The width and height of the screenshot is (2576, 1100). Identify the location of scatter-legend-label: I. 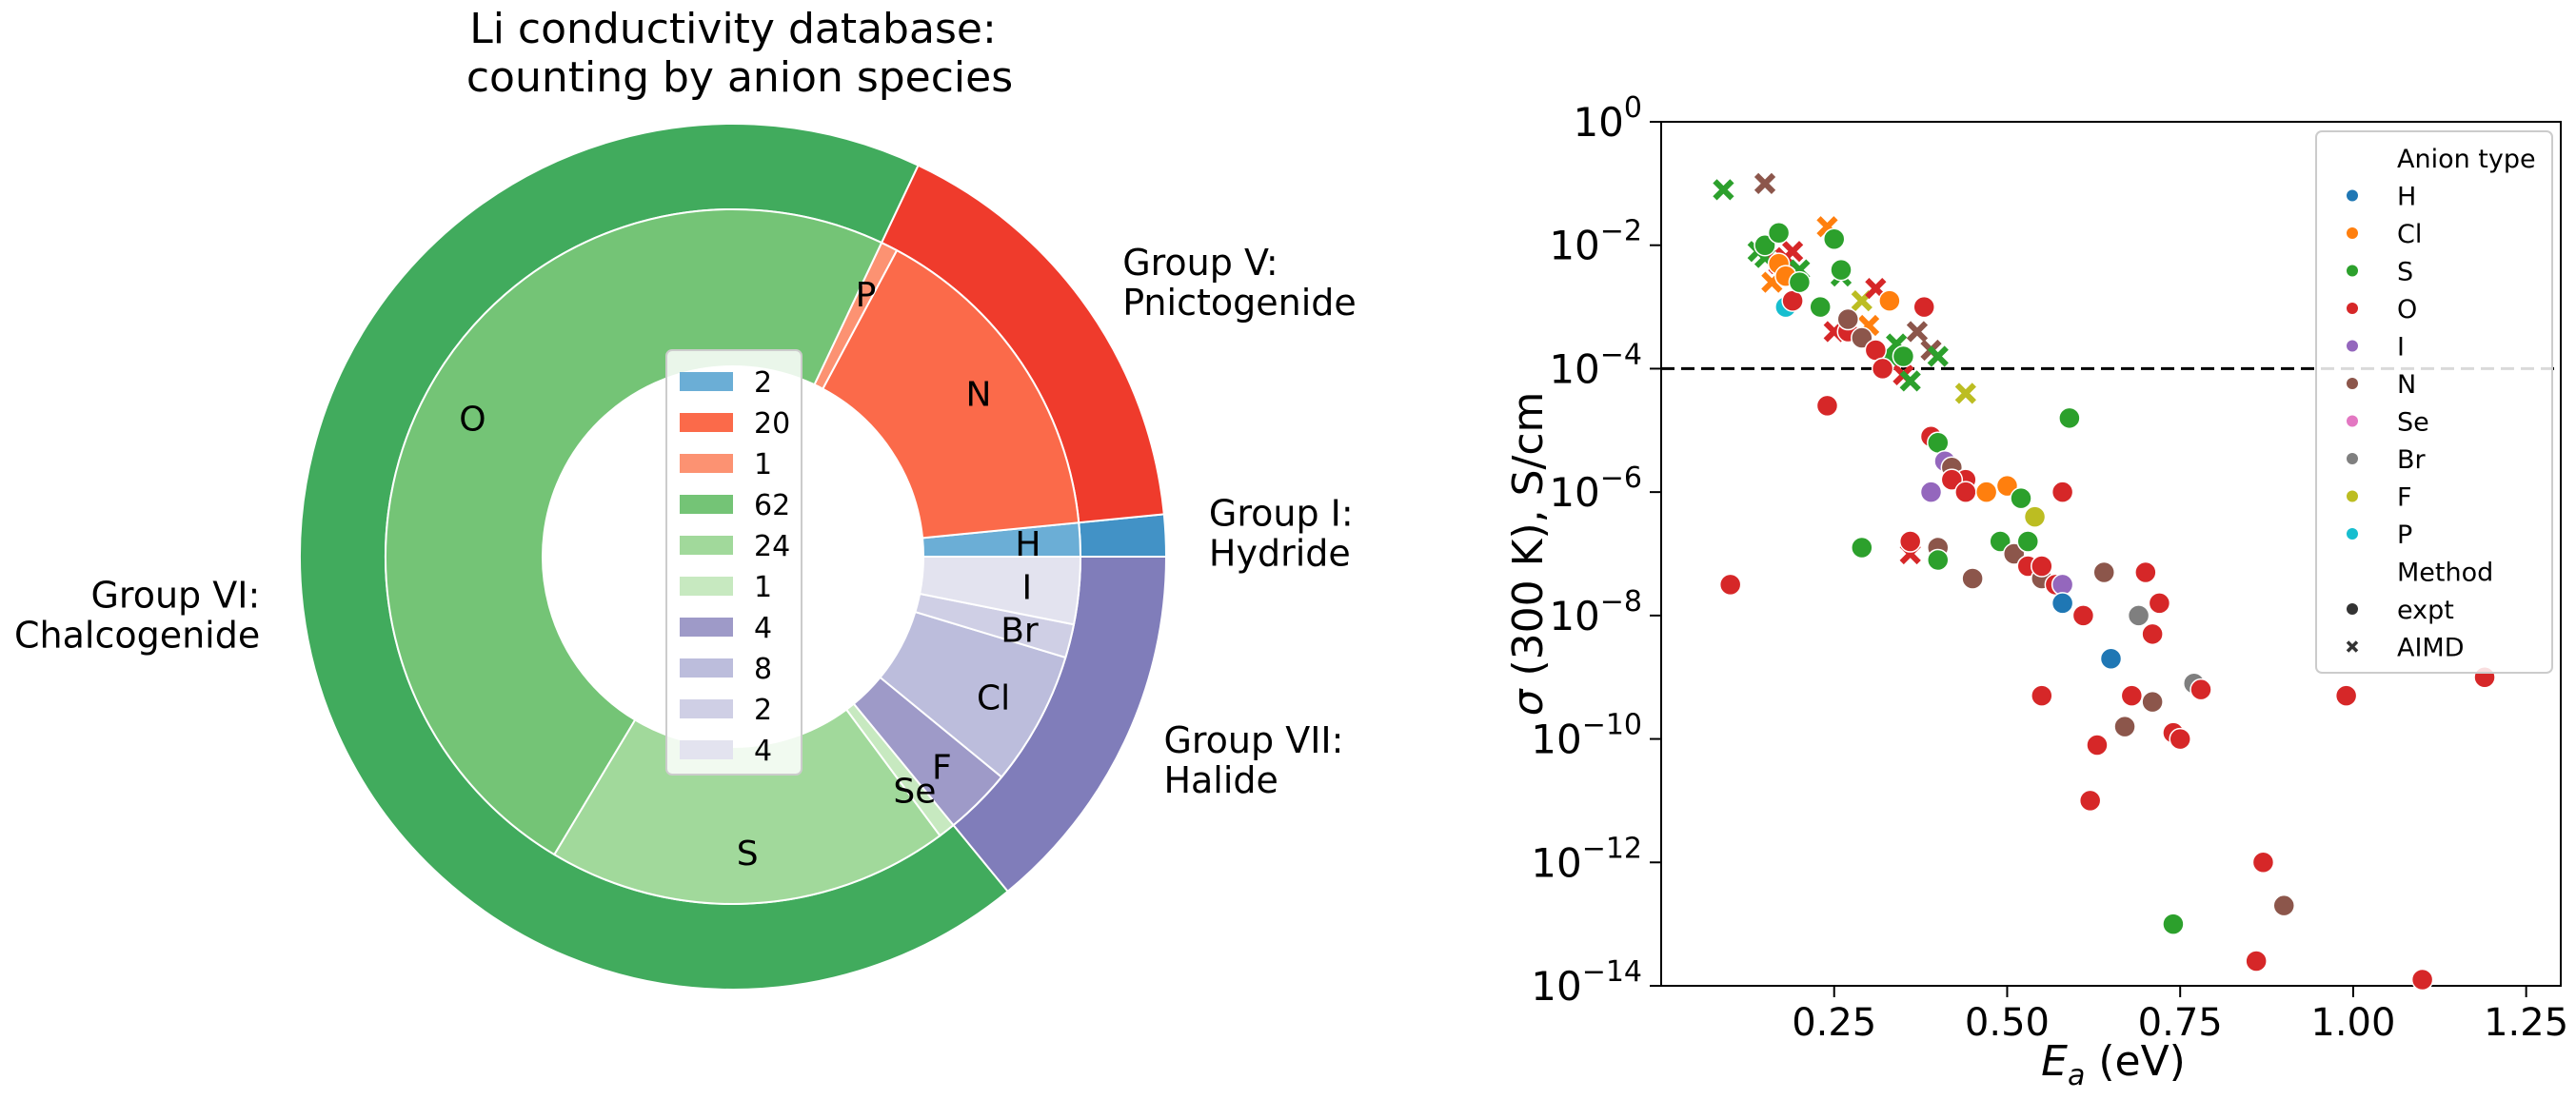
(2401, 348).